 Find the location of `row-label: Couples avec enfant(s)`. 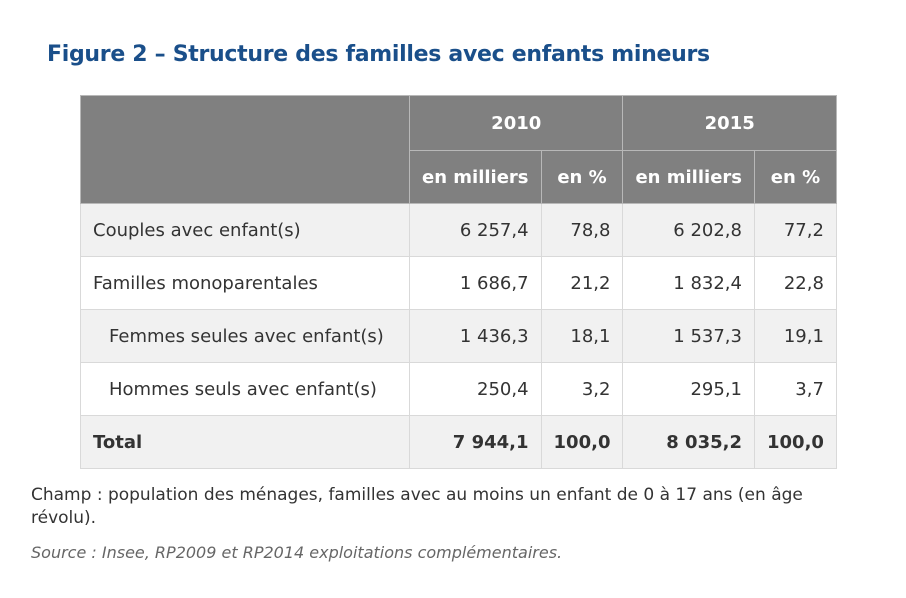

row-label: Couples avec enfant(s) is located at coordinates (245, 230).